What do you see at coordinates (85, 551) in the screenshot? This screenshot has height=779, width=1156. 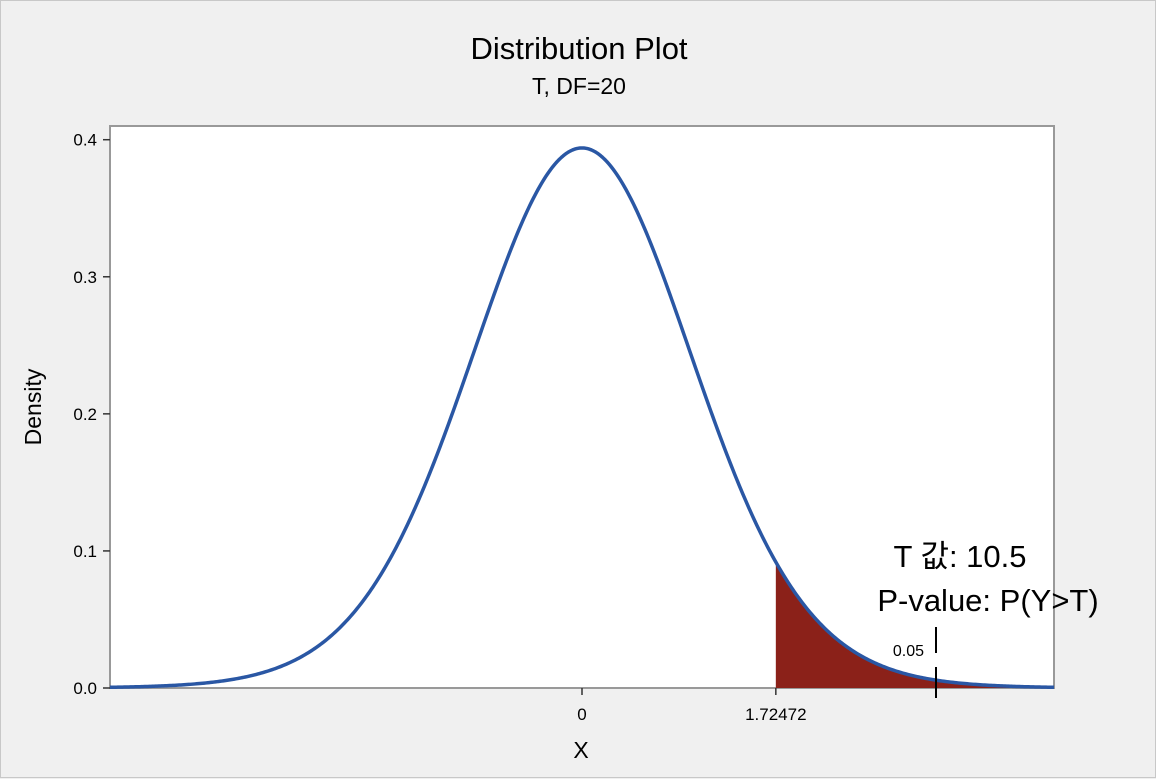 I see `y-tick-label: 0.1` at bounding box center [85, 551].